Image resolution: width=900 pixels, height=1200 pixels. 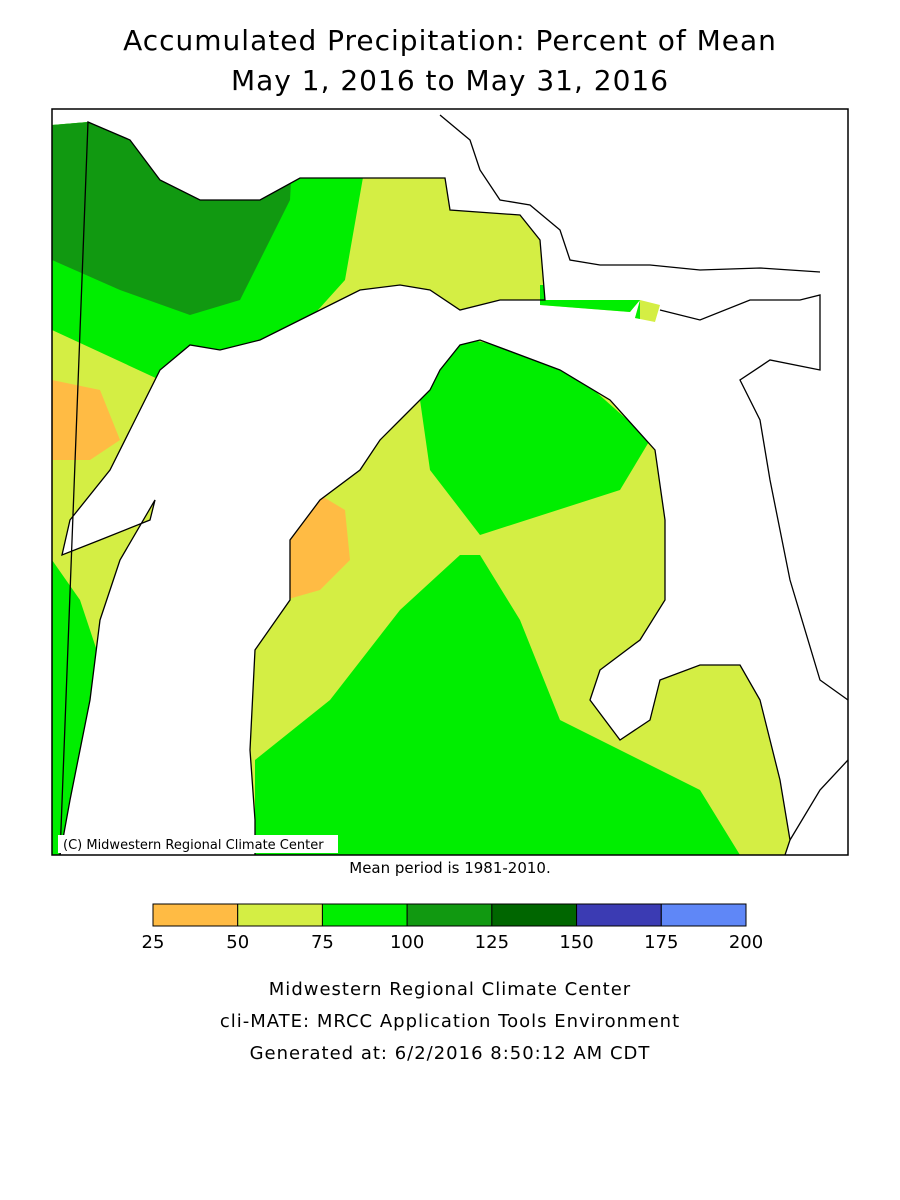 I want to click on legend-tick-label: 50, so click(x=237, y=942).